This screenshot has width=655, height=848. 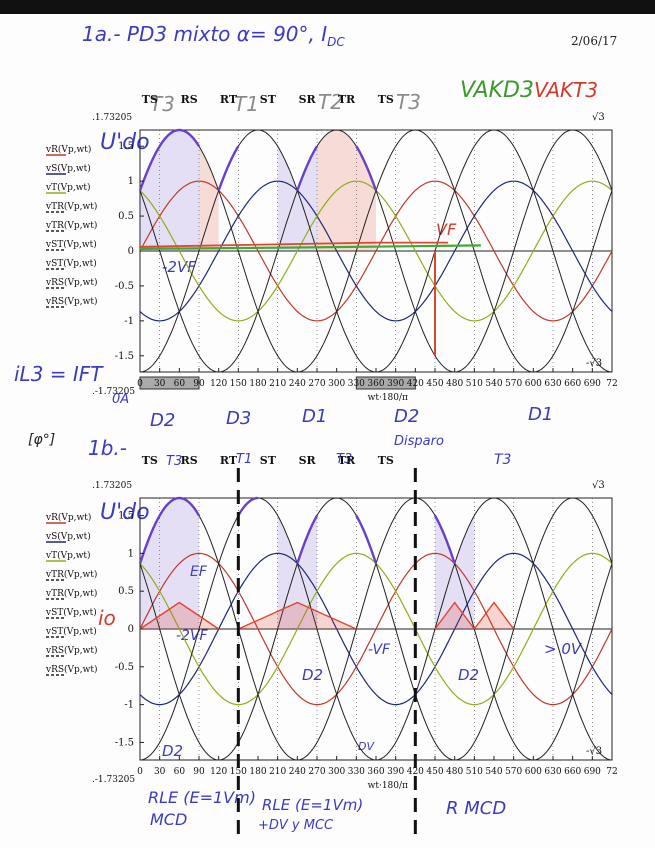 What do you see at coordinates (202, 797) in the screenshot?
I see `rle-note-1: RLE (E=1Vm)` at bounding box center [202, 797].